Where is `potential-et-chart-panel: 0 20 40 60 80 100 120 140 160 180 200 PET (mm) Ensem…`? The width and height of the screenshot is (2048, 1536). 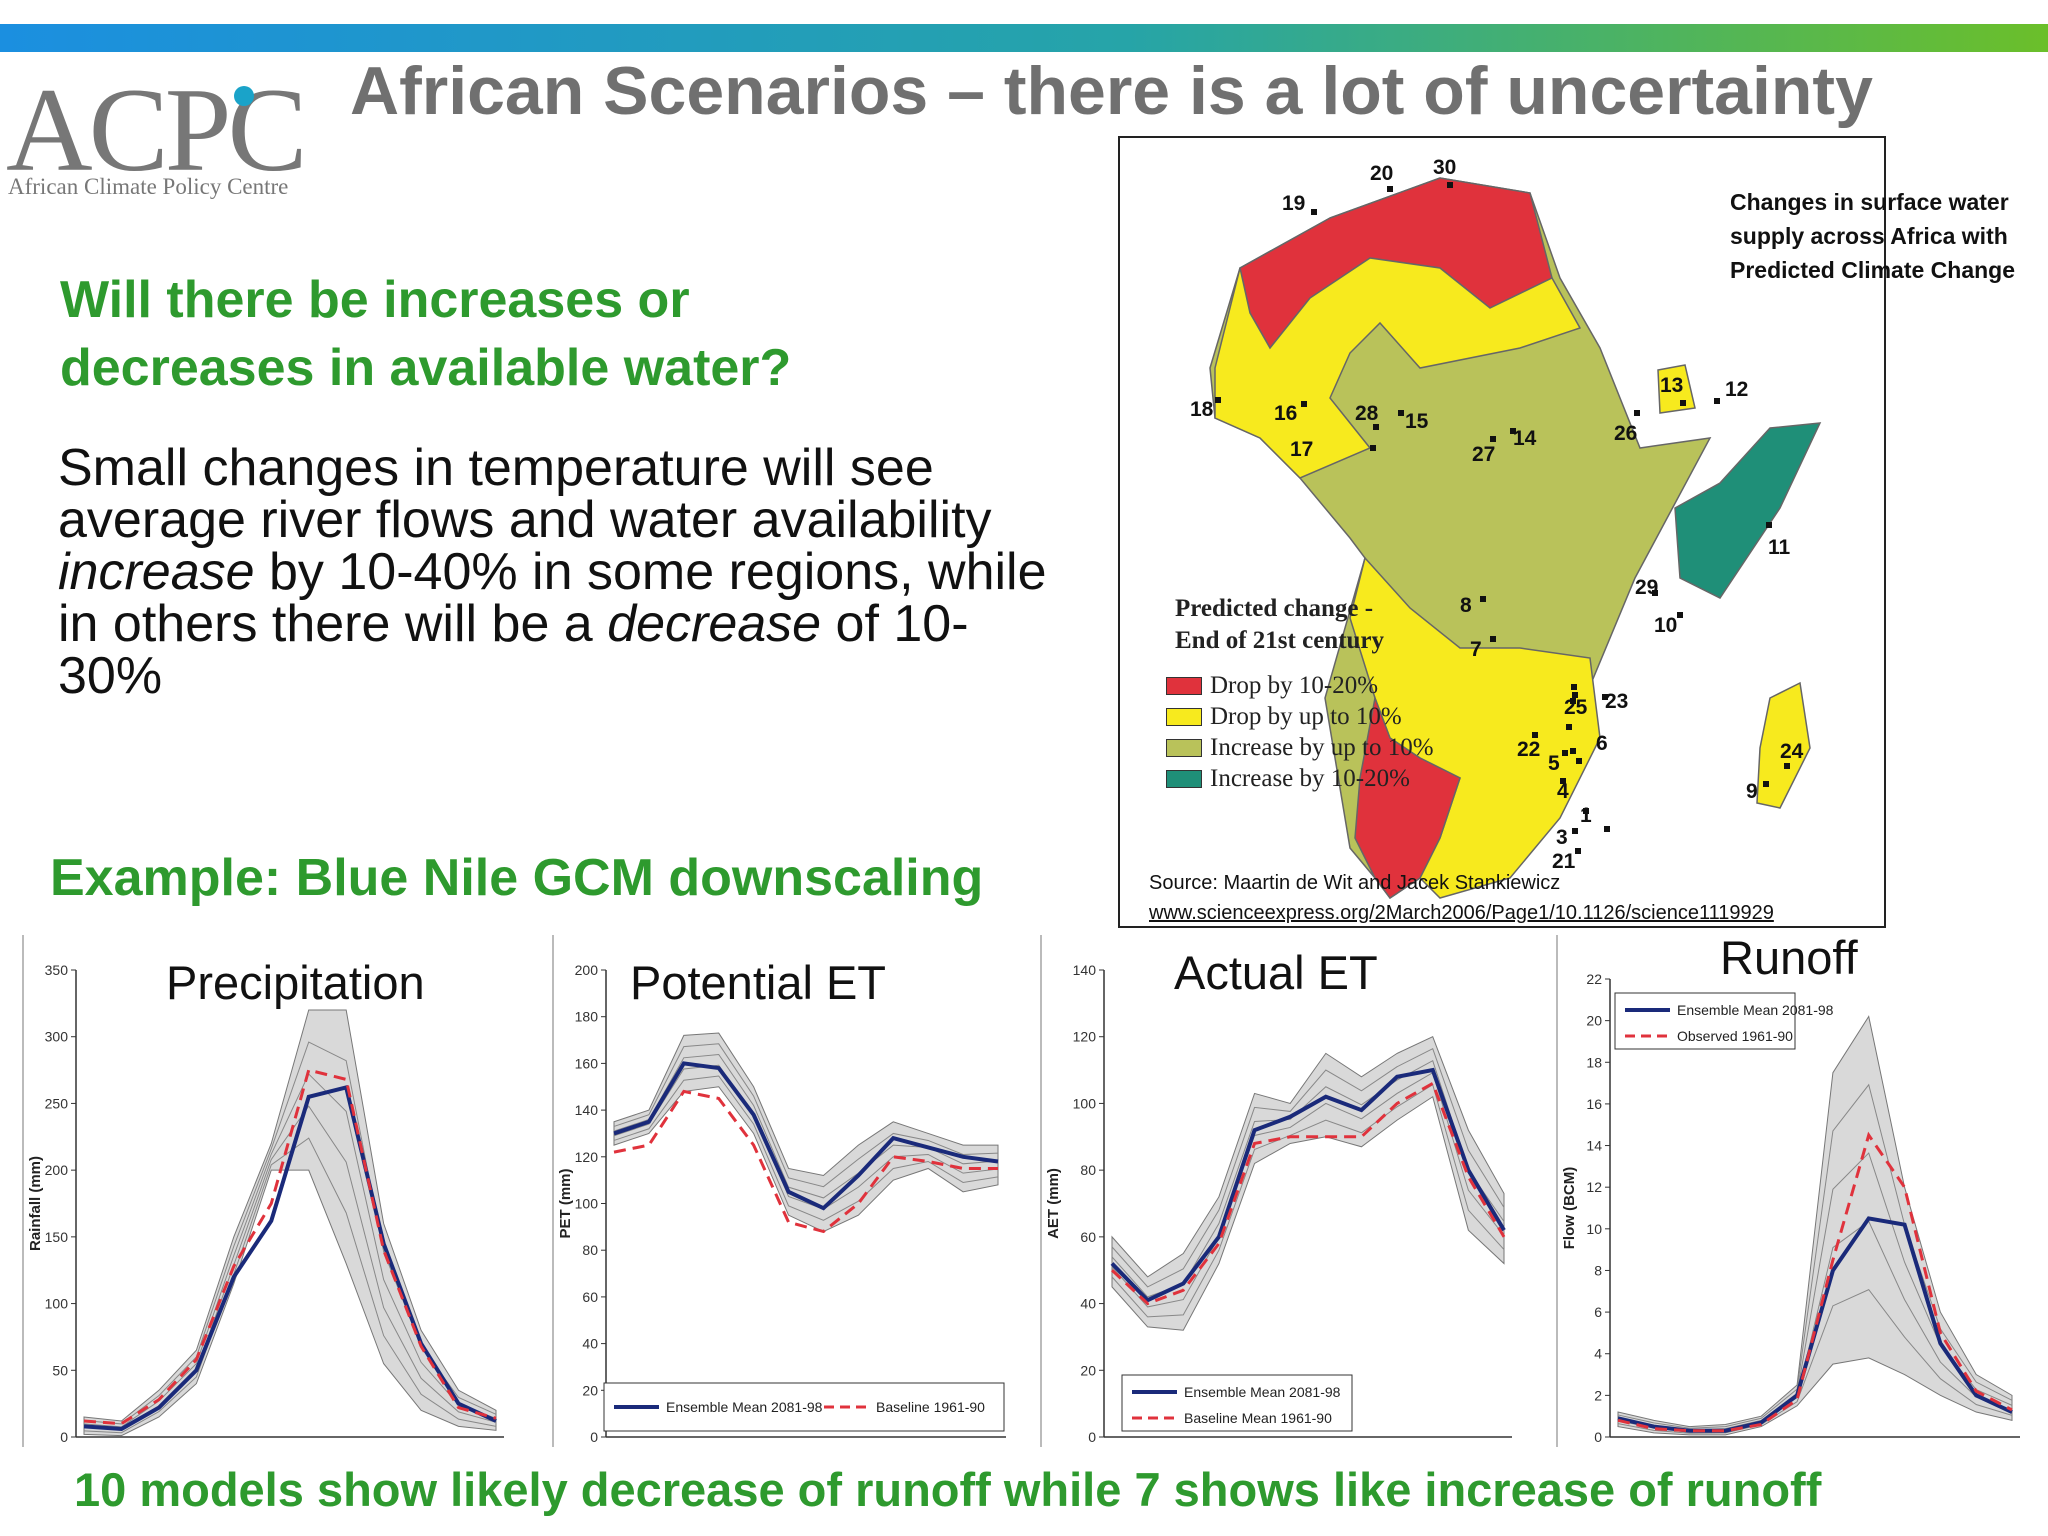
potential-et-chart-panel: 0 20 40 60 80 100 120 140 160 180 200 PET (mm) Ensem… is located at coordinates (783, 1191).